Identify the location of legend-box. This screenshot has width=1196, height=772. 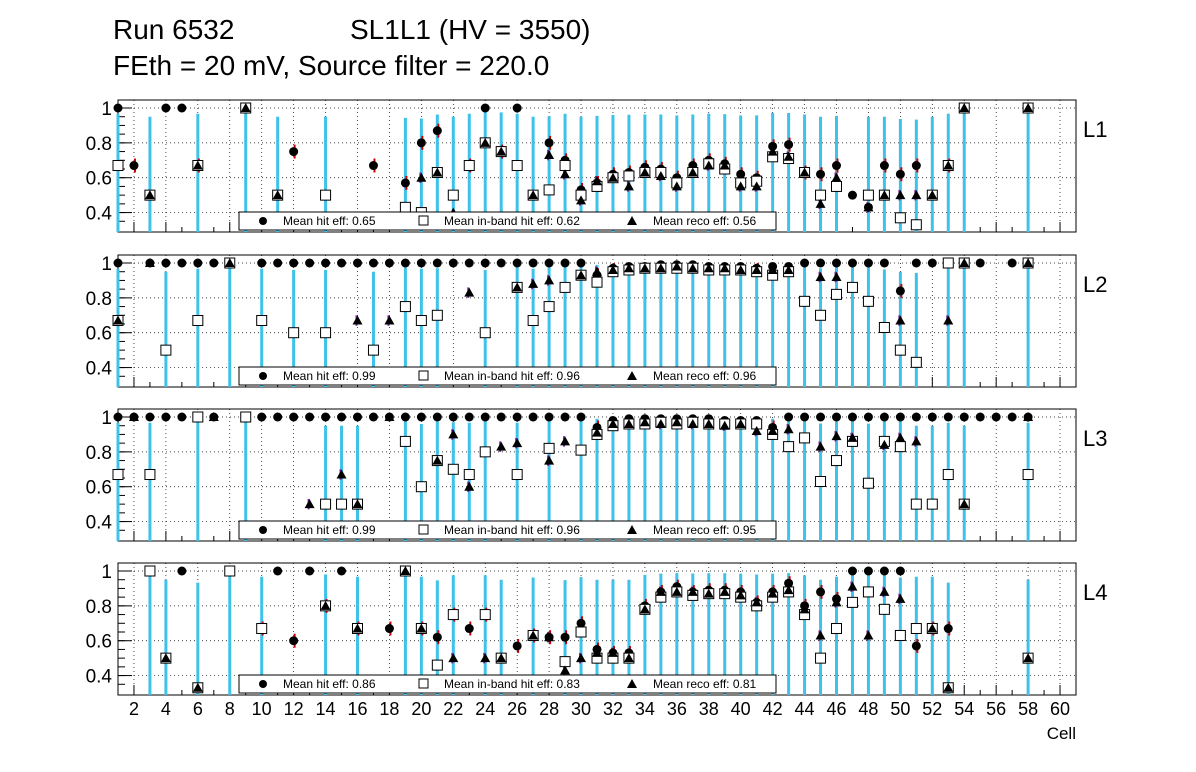
(507, 684).